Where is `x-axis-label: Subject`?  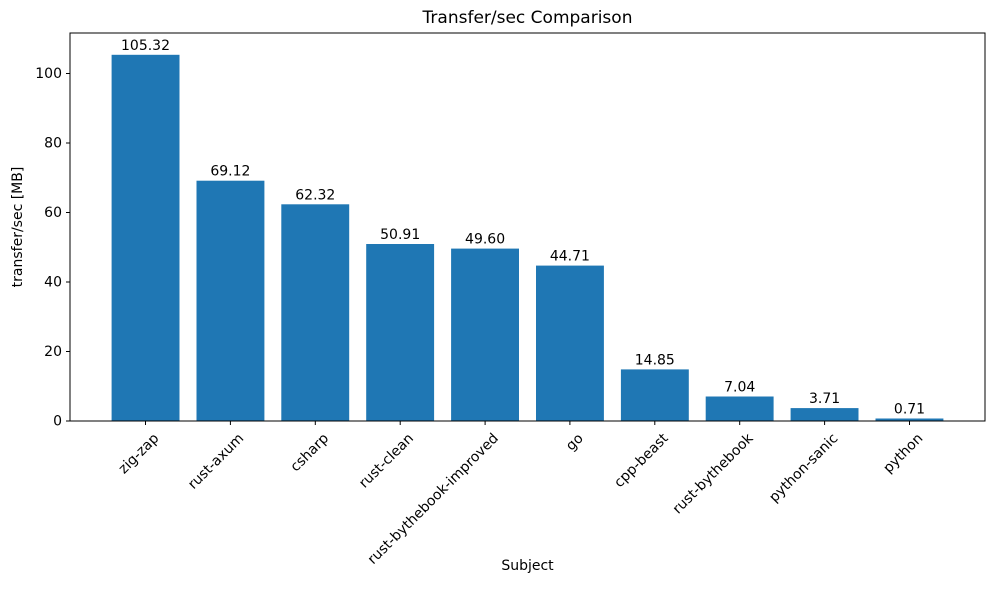
x-axis-label: Subject is located at coordinates (527, 566).